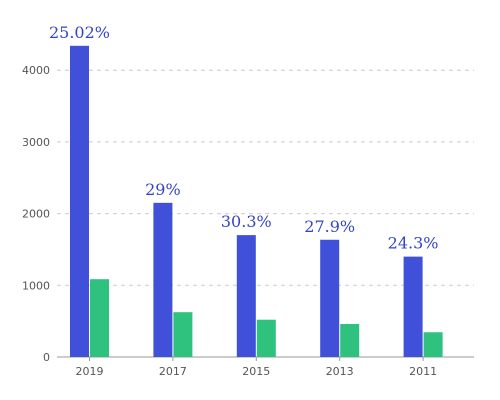 The height and width of the screenshot is (400, 500). I want to click on data-label-2019: 25.02%, so click(79, 32).